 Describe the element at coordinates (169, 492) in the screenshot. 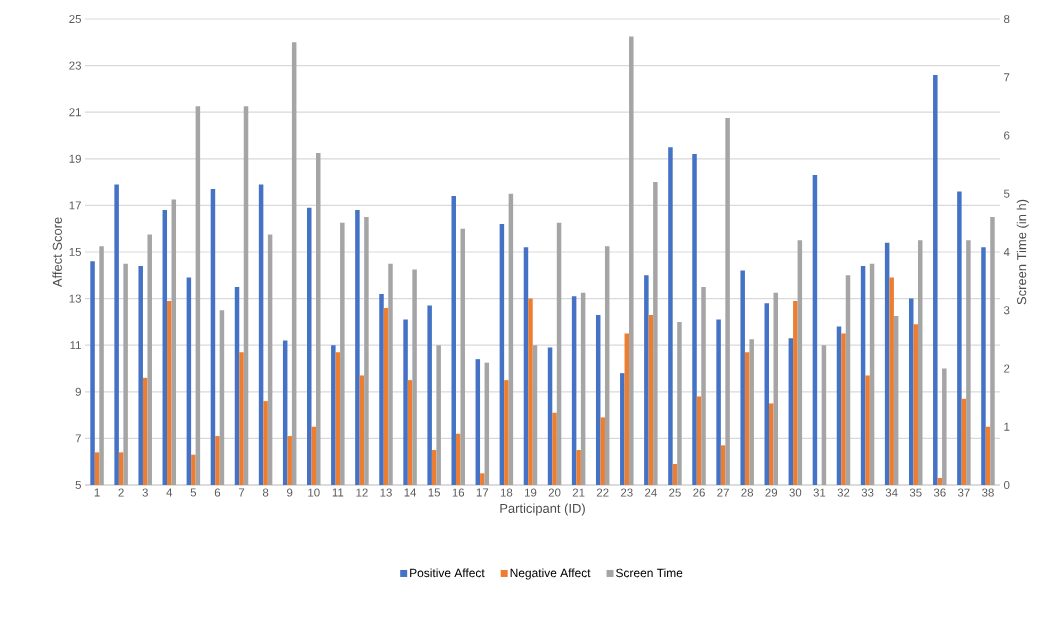

I see `x-tick-label: 4` at that location.